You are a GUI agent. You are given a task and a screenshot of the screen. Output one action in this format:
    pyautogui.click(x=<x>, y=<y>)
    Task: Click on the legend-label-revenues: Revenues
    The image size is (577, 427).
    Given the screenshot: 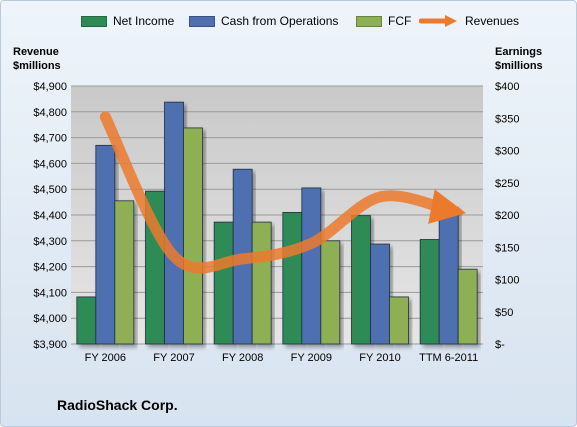 What is the action you would take?
    pyautogui.click(x=492, y=21)
    